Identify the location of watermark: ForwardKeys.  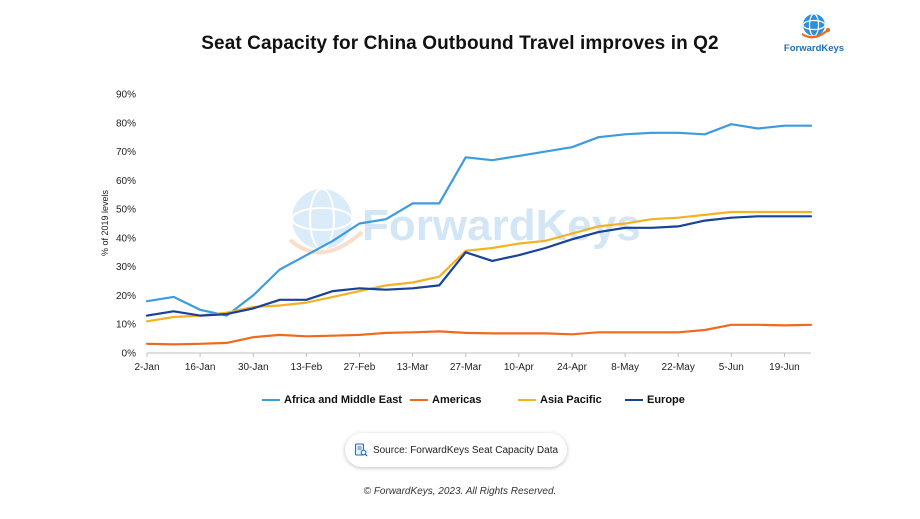
(464, 221).